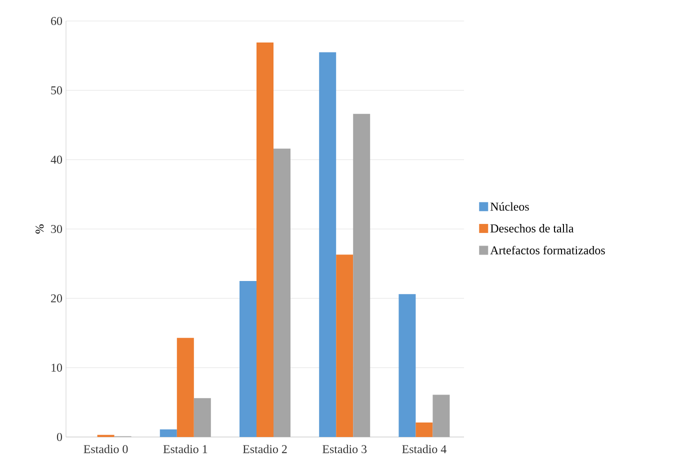 The width and height of the screenshot is (693, 468). Describe the element at coordinates (264, 449) in the screenshot. I see `x-tick-label: Estadio 2` at that location.